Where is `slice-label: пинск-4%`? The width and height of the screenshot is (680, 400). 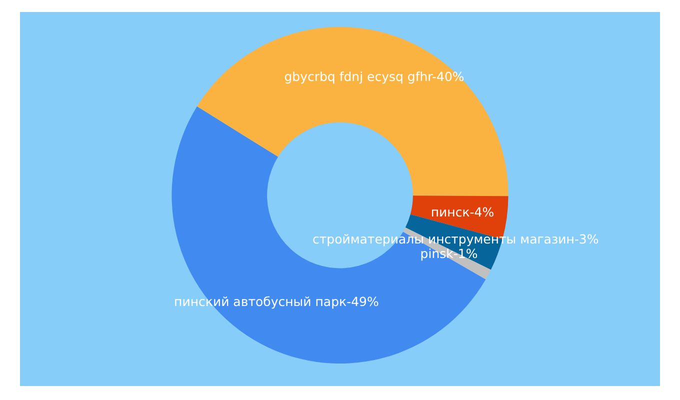 slice-label: пинск-4% is located at coordinates (462, 212).